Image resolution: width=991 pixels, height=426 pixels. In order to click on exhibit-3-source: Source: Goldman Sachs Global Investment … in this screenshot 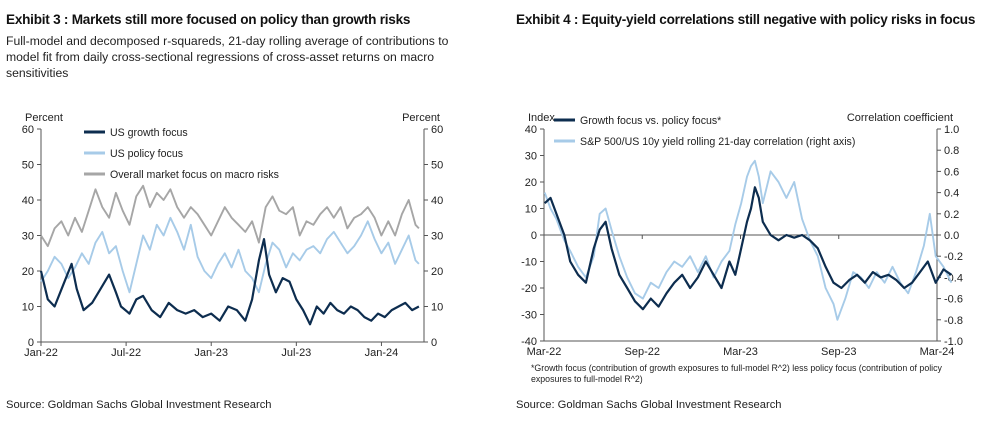, I will do `click(139, 405)`.